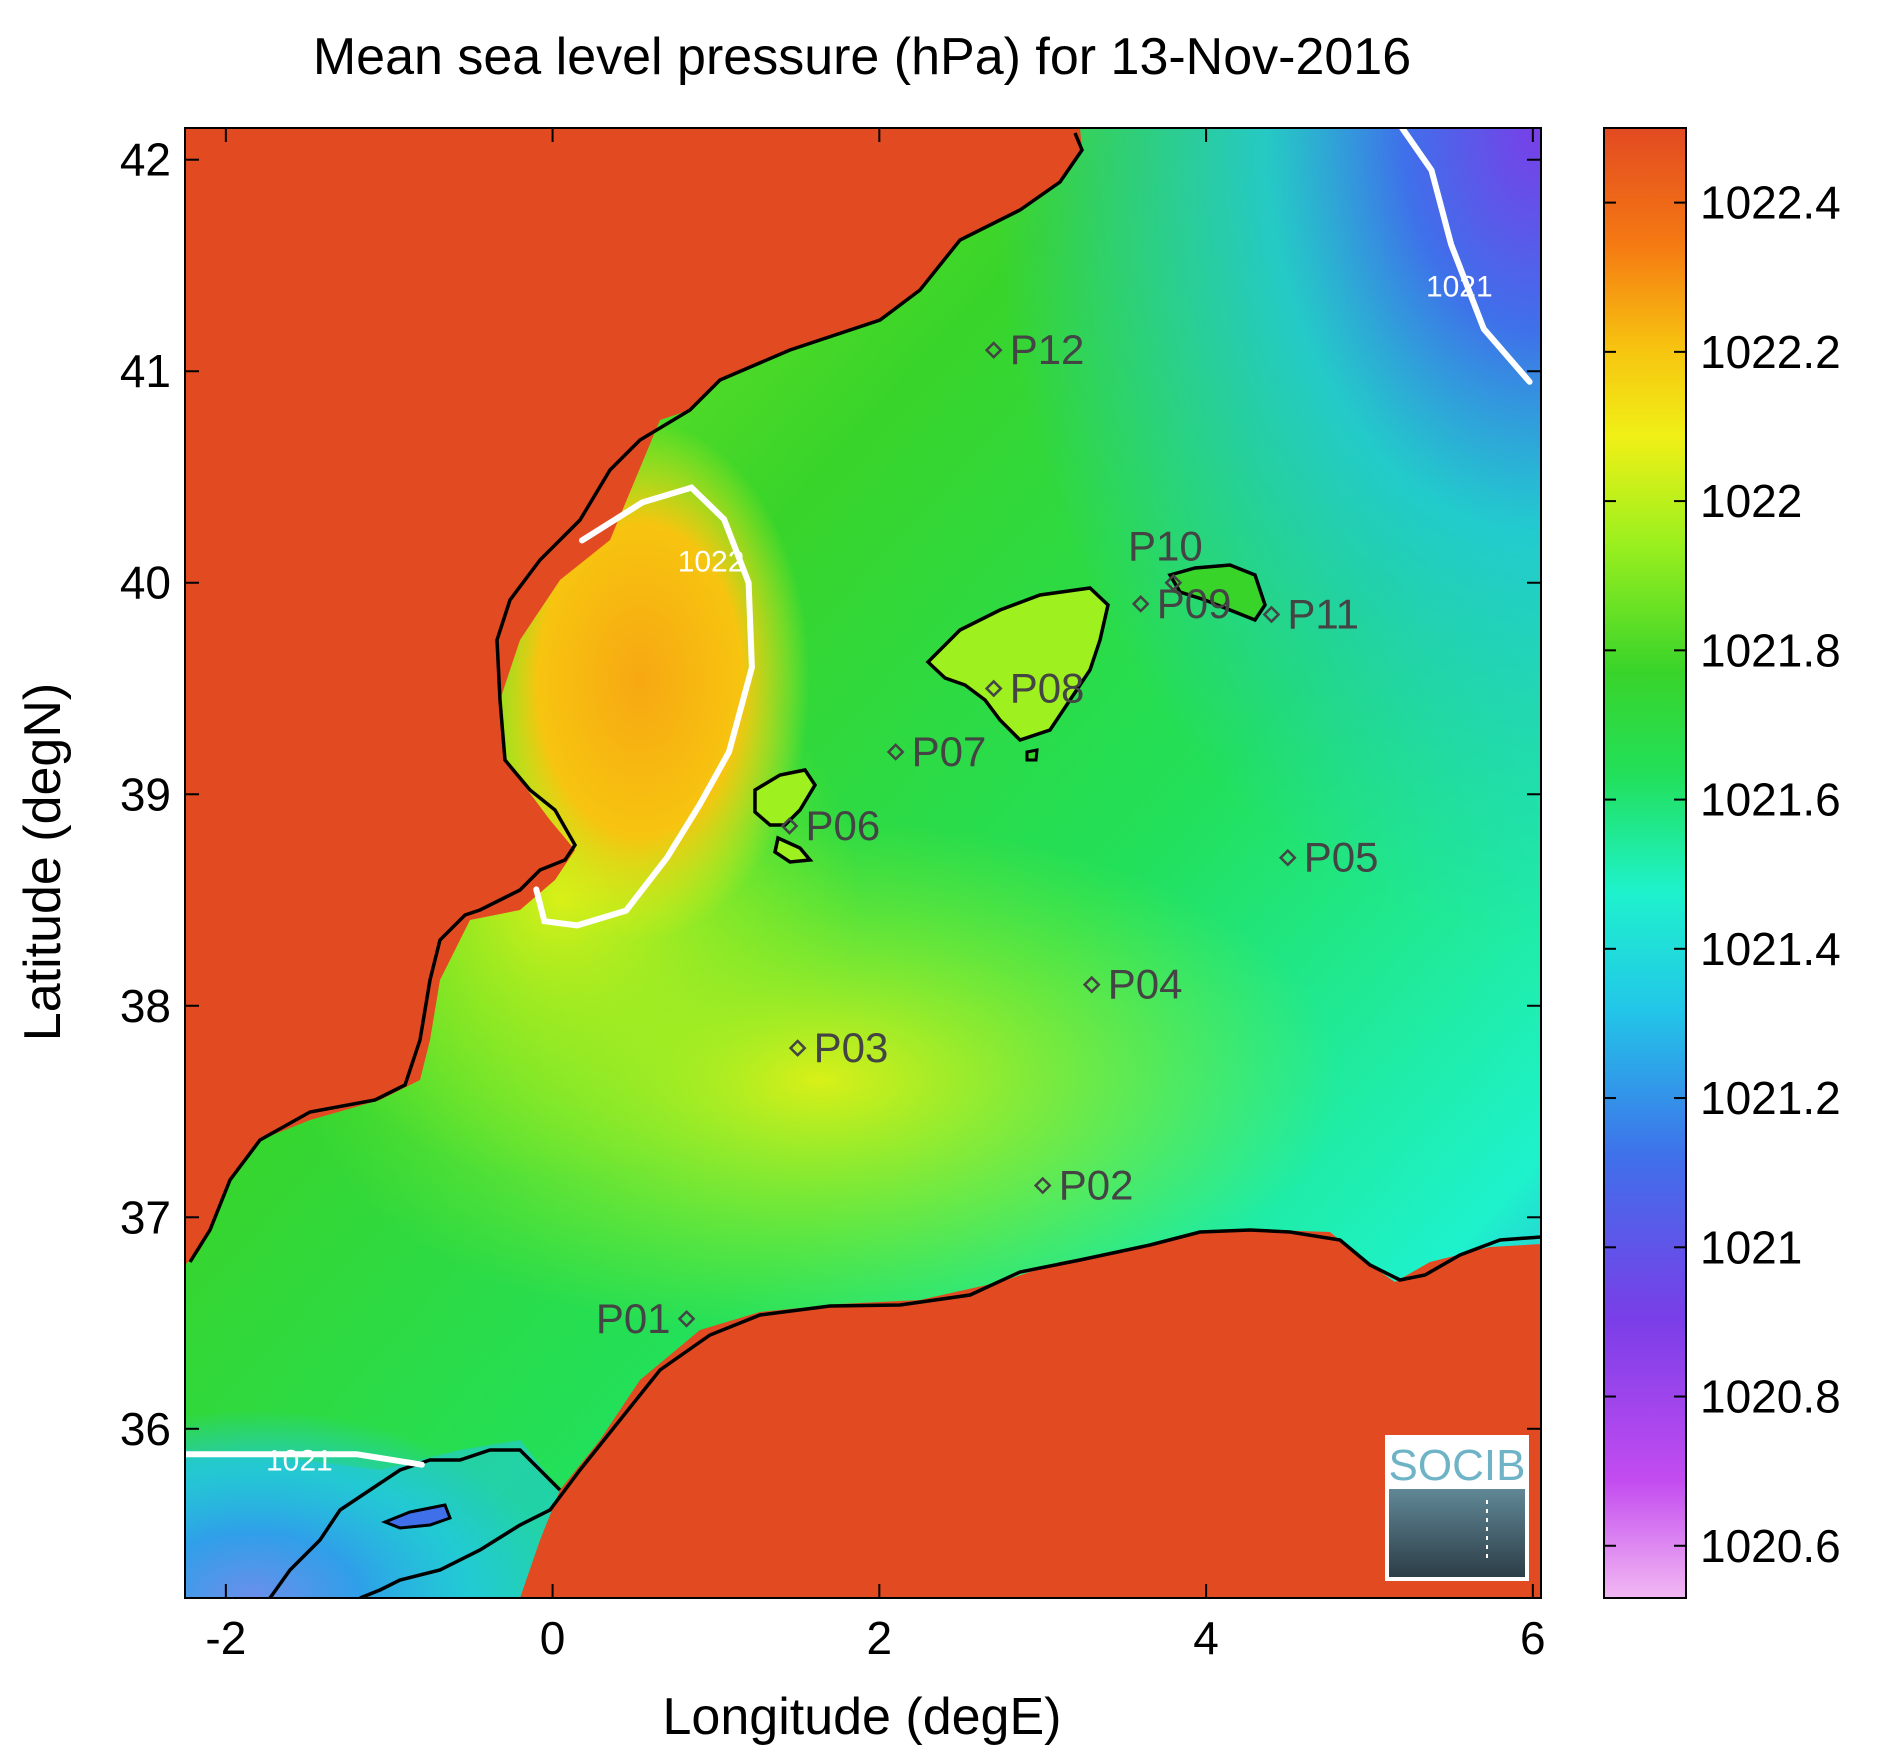  I want to click on colorbar-tick-label: 1020.8, so click(1770, 1397).